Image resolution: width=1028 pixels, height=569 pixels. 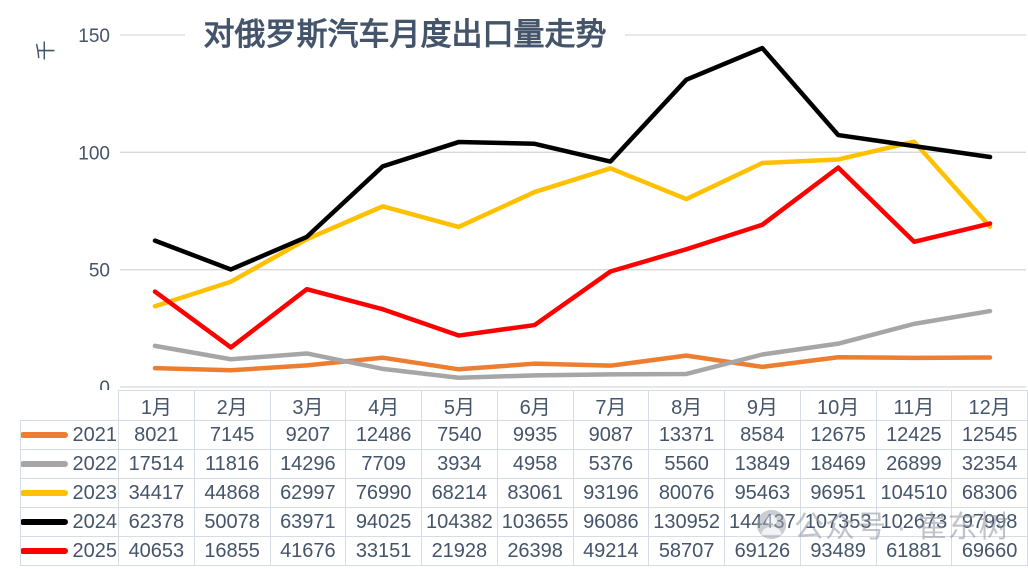 I want to click on table-cell: 144437, so click(x=762, y=522).